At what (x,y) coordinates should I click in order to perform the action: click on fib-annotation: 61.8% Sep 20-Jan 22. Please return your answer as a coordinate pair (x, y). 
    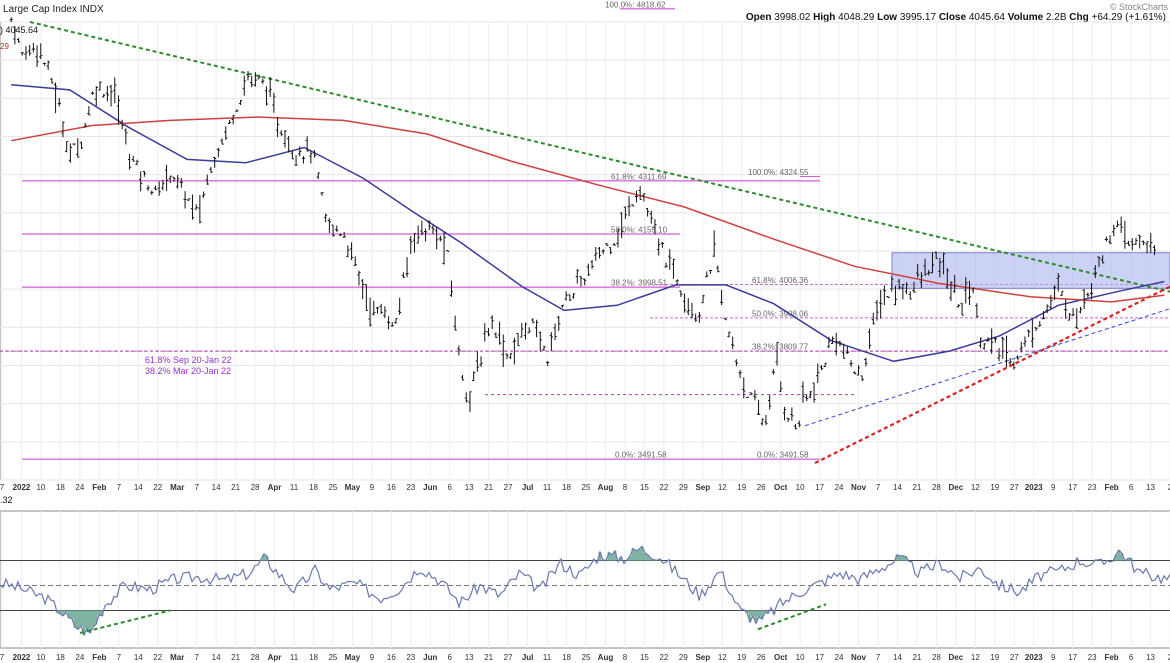
    Looking at the image, I should click on (188, 360).